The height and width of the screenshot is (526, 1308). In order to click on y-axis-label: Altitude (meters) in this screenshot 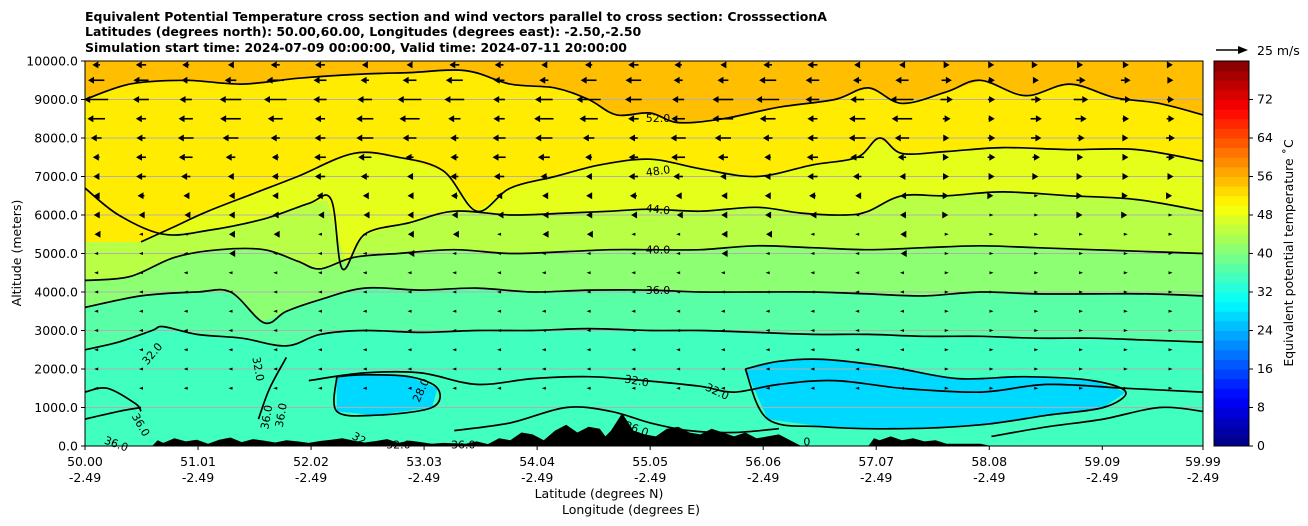, I will do `click(16, 253)`.